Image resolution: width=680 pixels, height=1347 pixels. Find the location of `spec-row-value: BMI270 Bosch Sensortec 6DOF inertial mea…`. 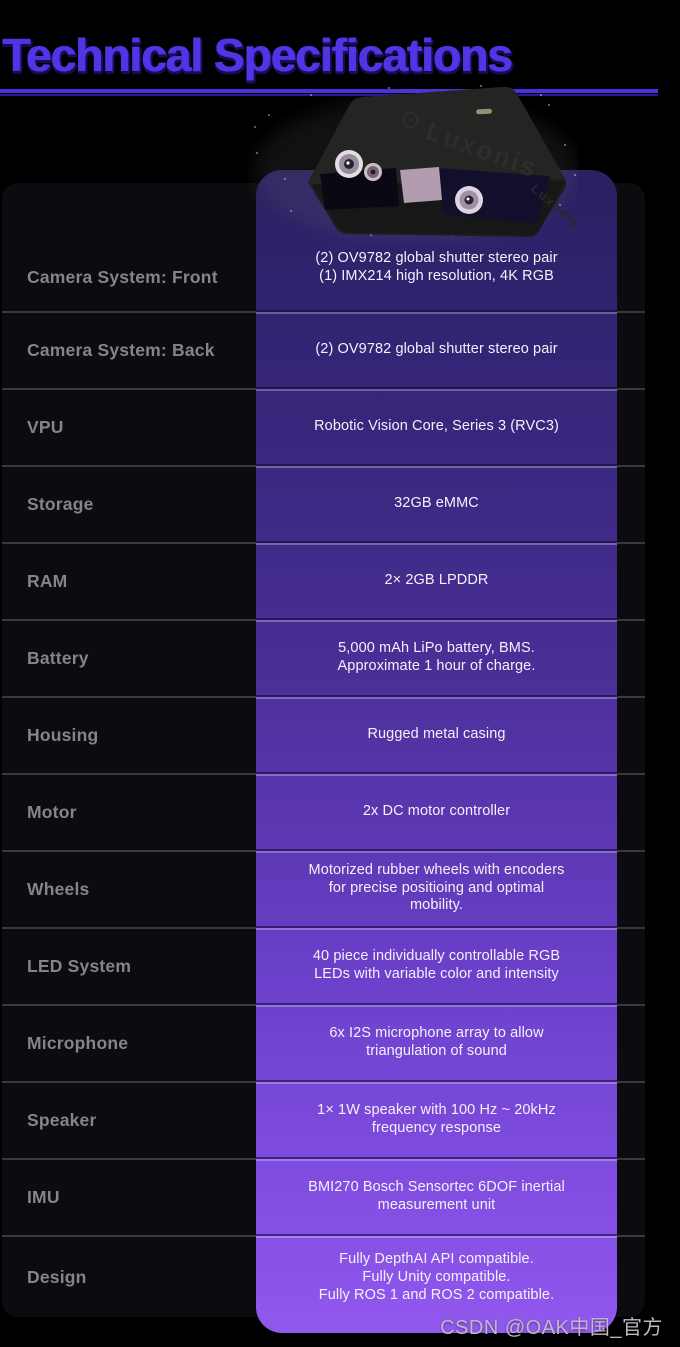

spec-row-value: BMI270 Bosch Sensortec 6DOF inertial mea… is located at coordinates (436, 1195).